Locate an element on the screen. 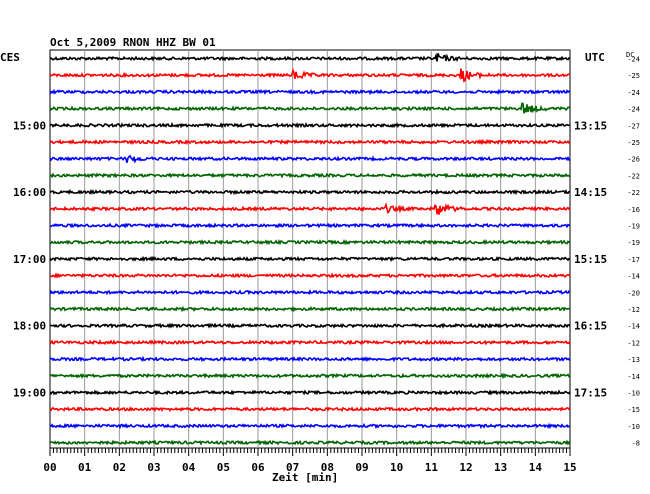 This screenshot has height=494, width=650. x-axis: 00 01 02 03 04 05 06 07 08 09 10 11 12 13 14 15 is located at coordinates (310, 461).